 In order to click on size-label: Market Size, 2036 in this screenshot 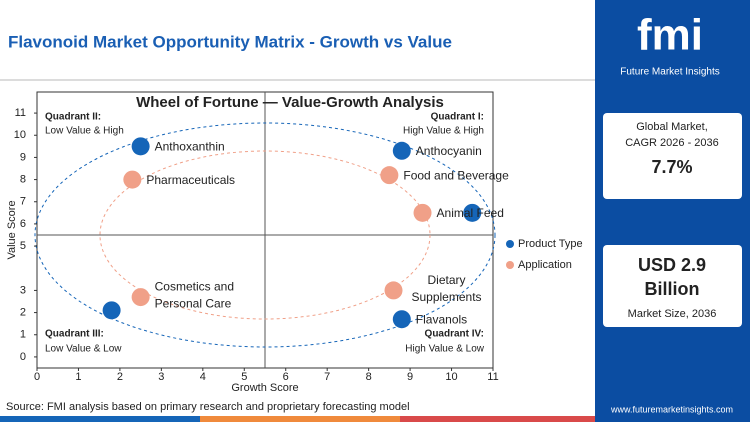, I will do `click(672, 314)`.